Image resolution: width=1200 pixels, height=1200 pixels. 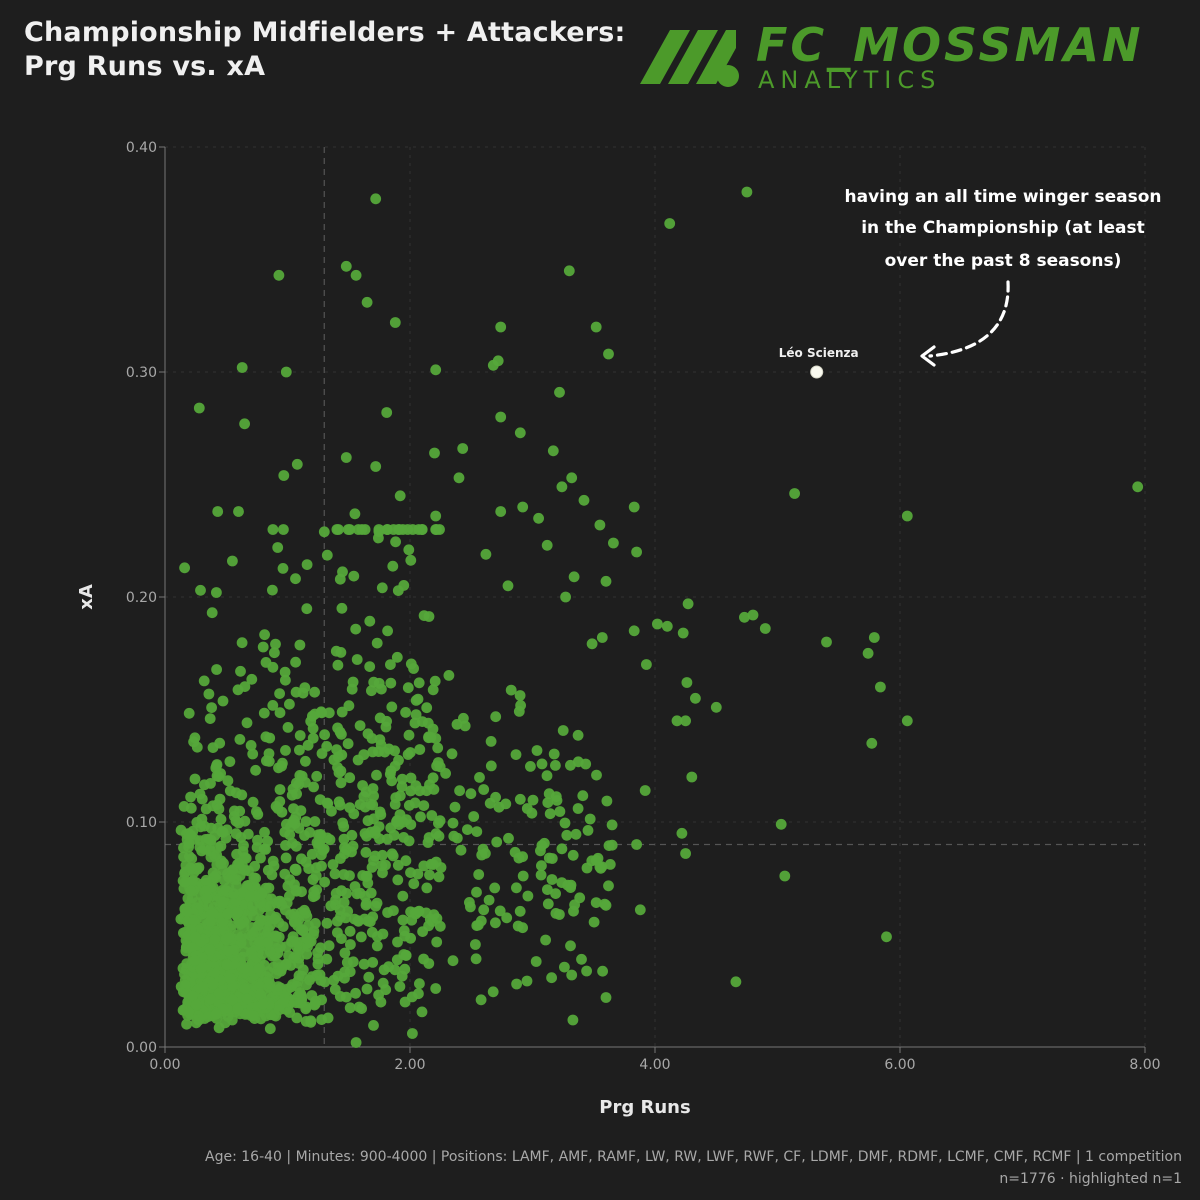 What do you see at coordinates (141, 823) in the screenshot?
I see `y-tick-label: 0.10` at bounding box center [141, 823].